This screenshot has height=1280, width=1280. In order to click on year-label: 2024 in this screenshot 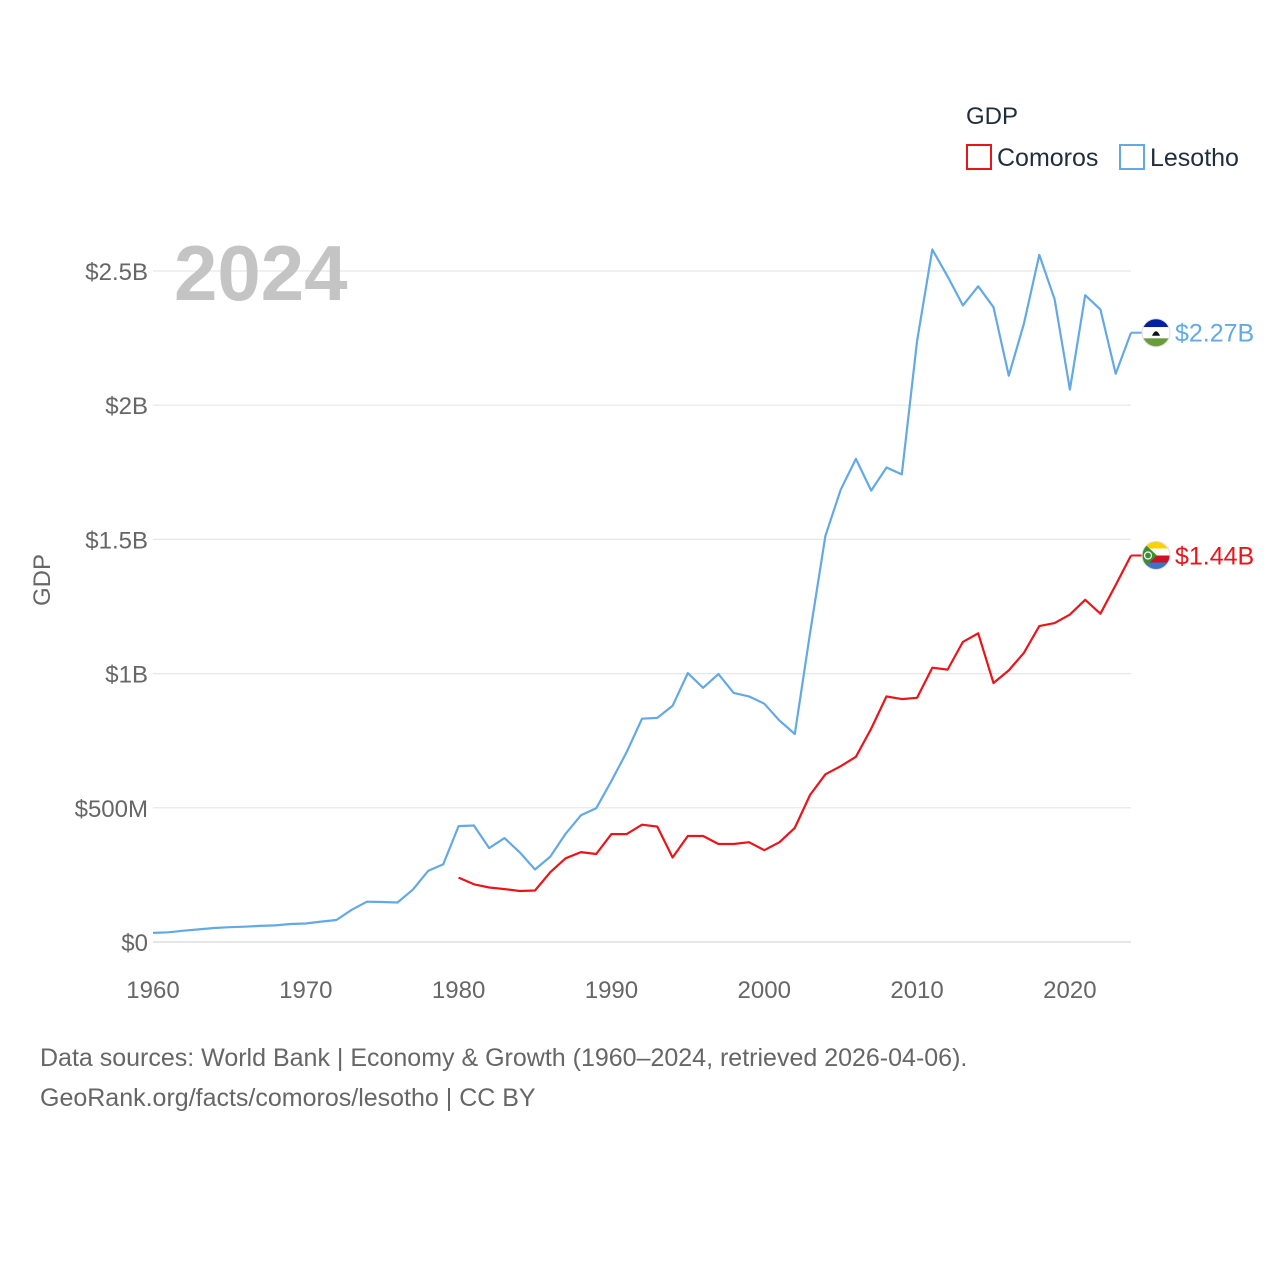, I will do `click(261, 273)`.